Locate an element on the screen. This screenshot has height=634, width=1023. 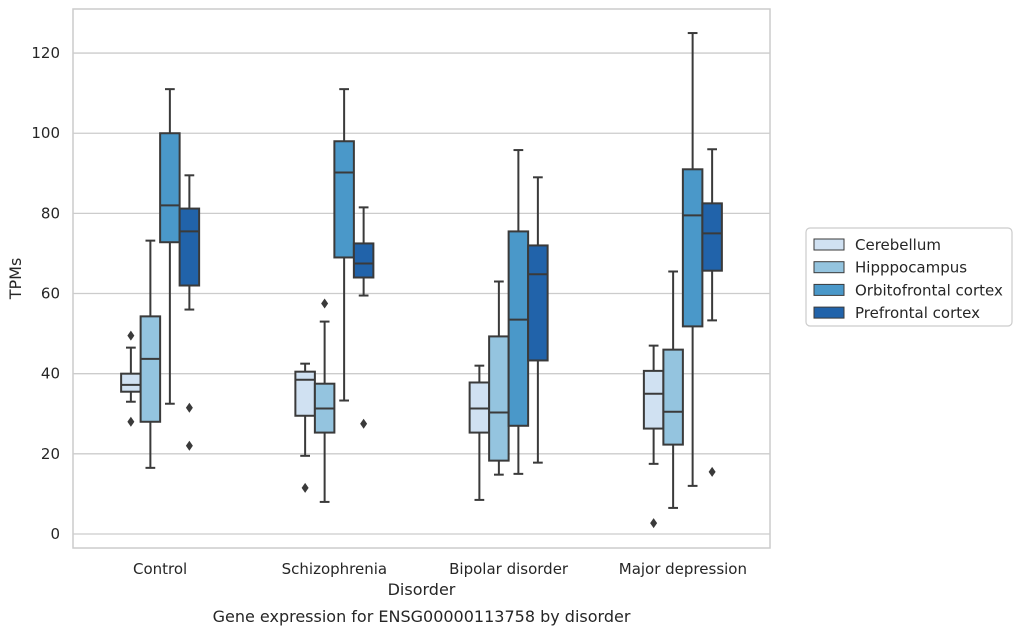
x-tick-label: Bipolar disorder is located at coordinates (509, 569).